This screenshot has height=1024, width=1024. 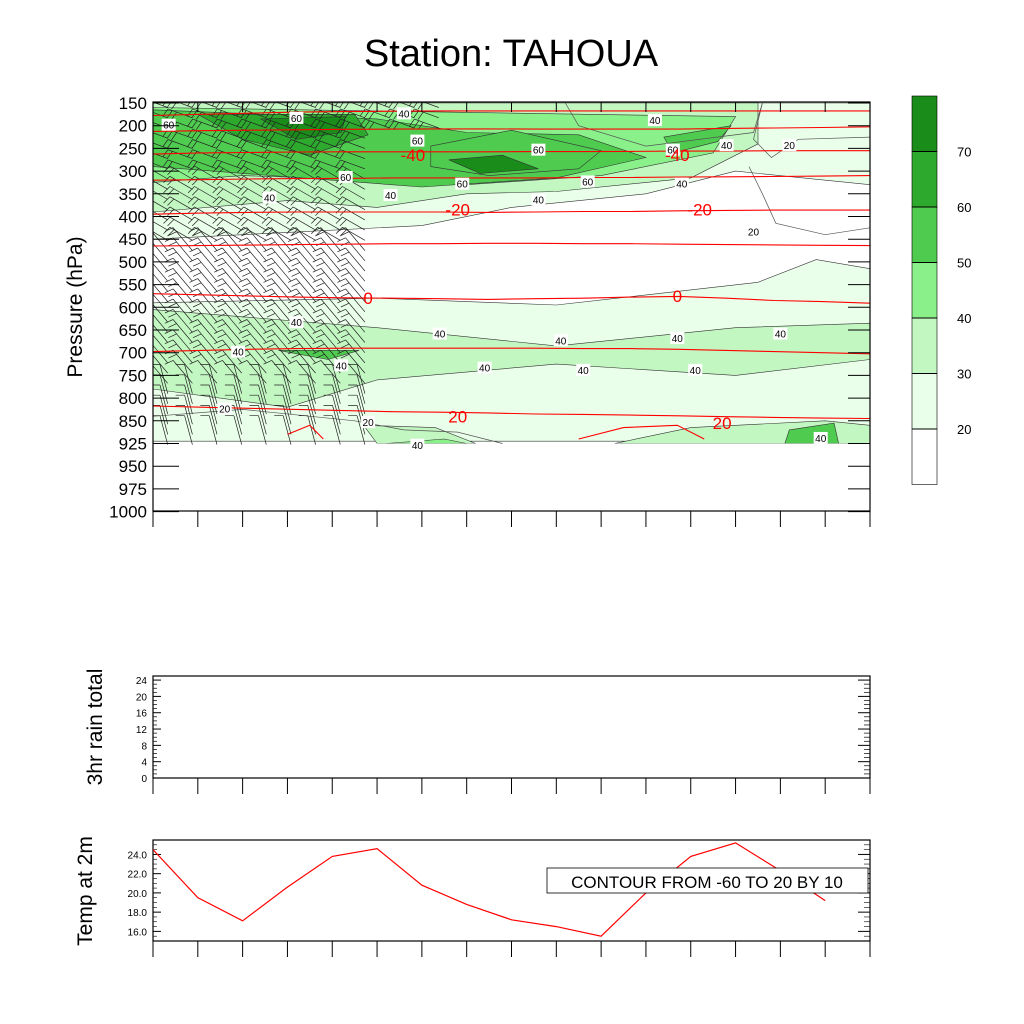 I want to click on humidity-contour-label: 60, so click(x=346, y=178).